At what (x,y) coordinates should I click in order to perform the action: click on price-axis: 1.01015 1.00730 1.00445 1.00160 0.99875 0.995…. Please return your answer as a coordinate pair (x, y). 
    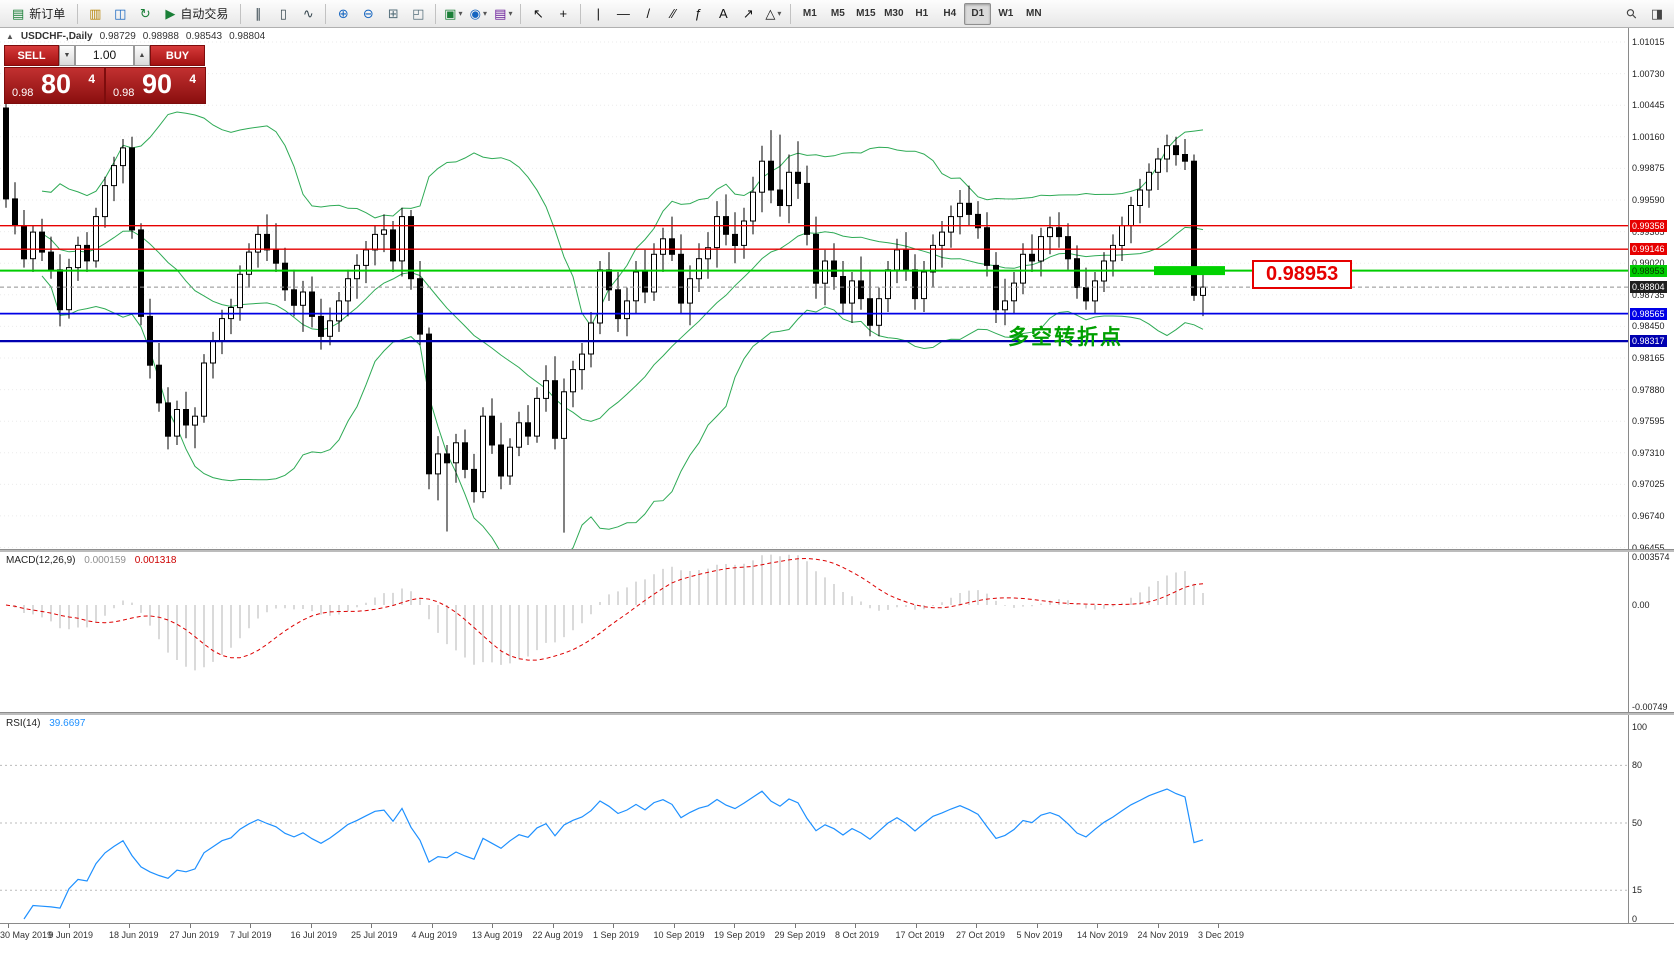
    Looking at the image, I should click on (1651, 290).